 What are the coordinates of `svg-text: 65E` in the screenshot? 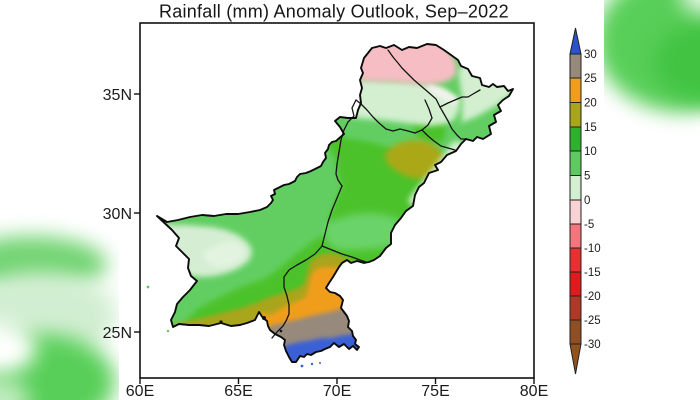 It's located at (238, 391).